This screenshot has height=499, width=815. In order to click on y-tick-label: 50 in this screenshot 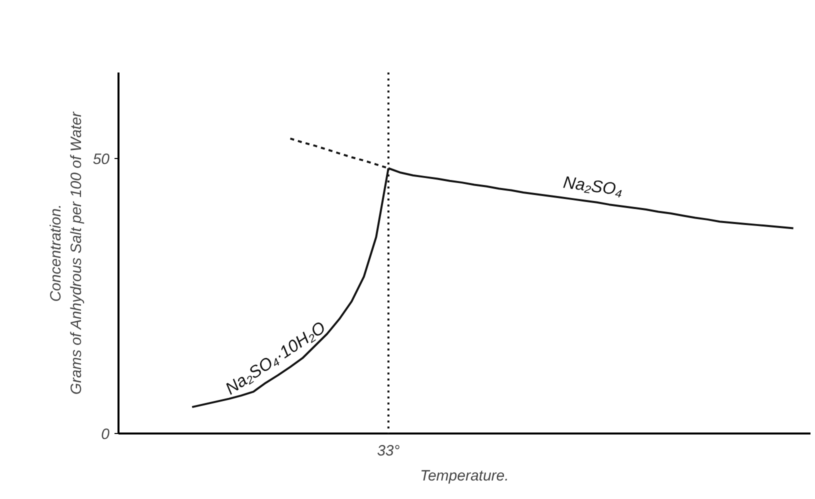, I will do `click(101, 159)`.